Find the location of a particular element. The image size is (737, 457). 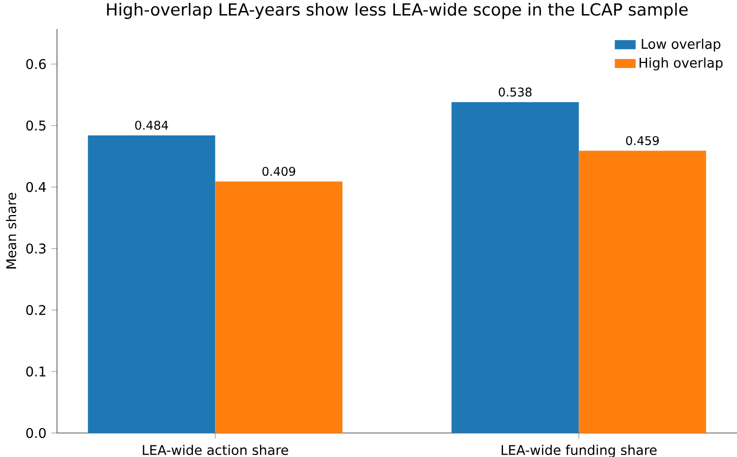

data-label: 0.459 is located at coordinates (642, 141).